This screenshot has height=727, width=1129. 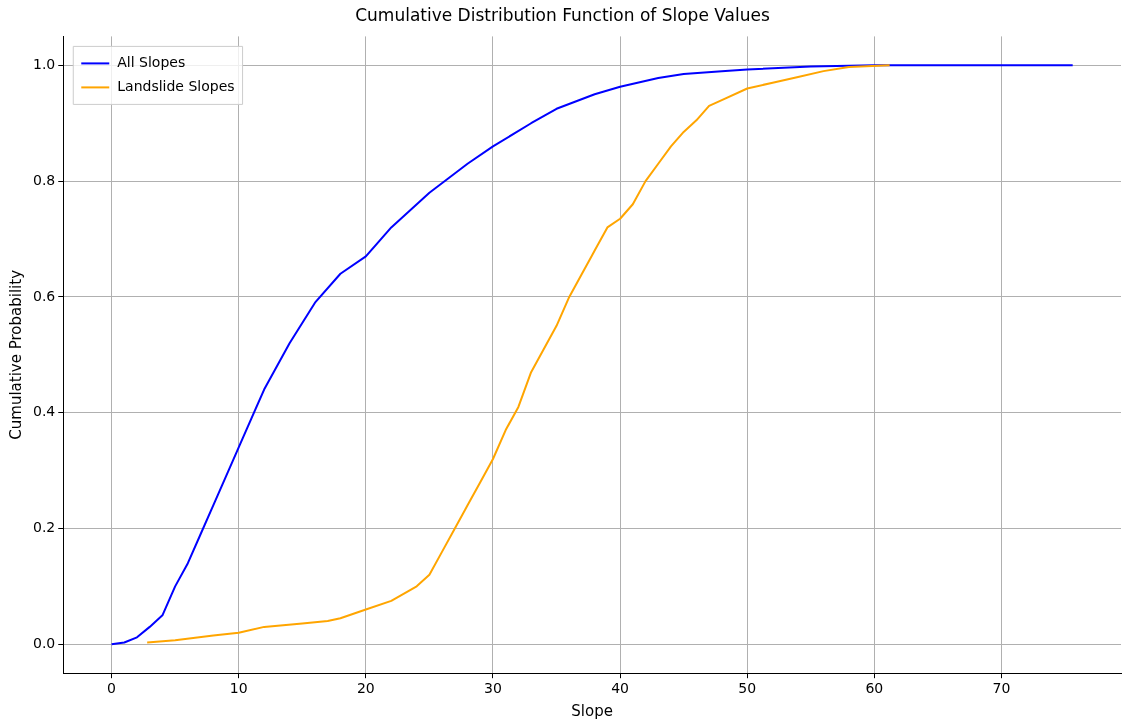 What do you see at coordinates (44, 295) in the screenshot?
I see `y-tick-label: 0.6` at bounding box center [44, 295].